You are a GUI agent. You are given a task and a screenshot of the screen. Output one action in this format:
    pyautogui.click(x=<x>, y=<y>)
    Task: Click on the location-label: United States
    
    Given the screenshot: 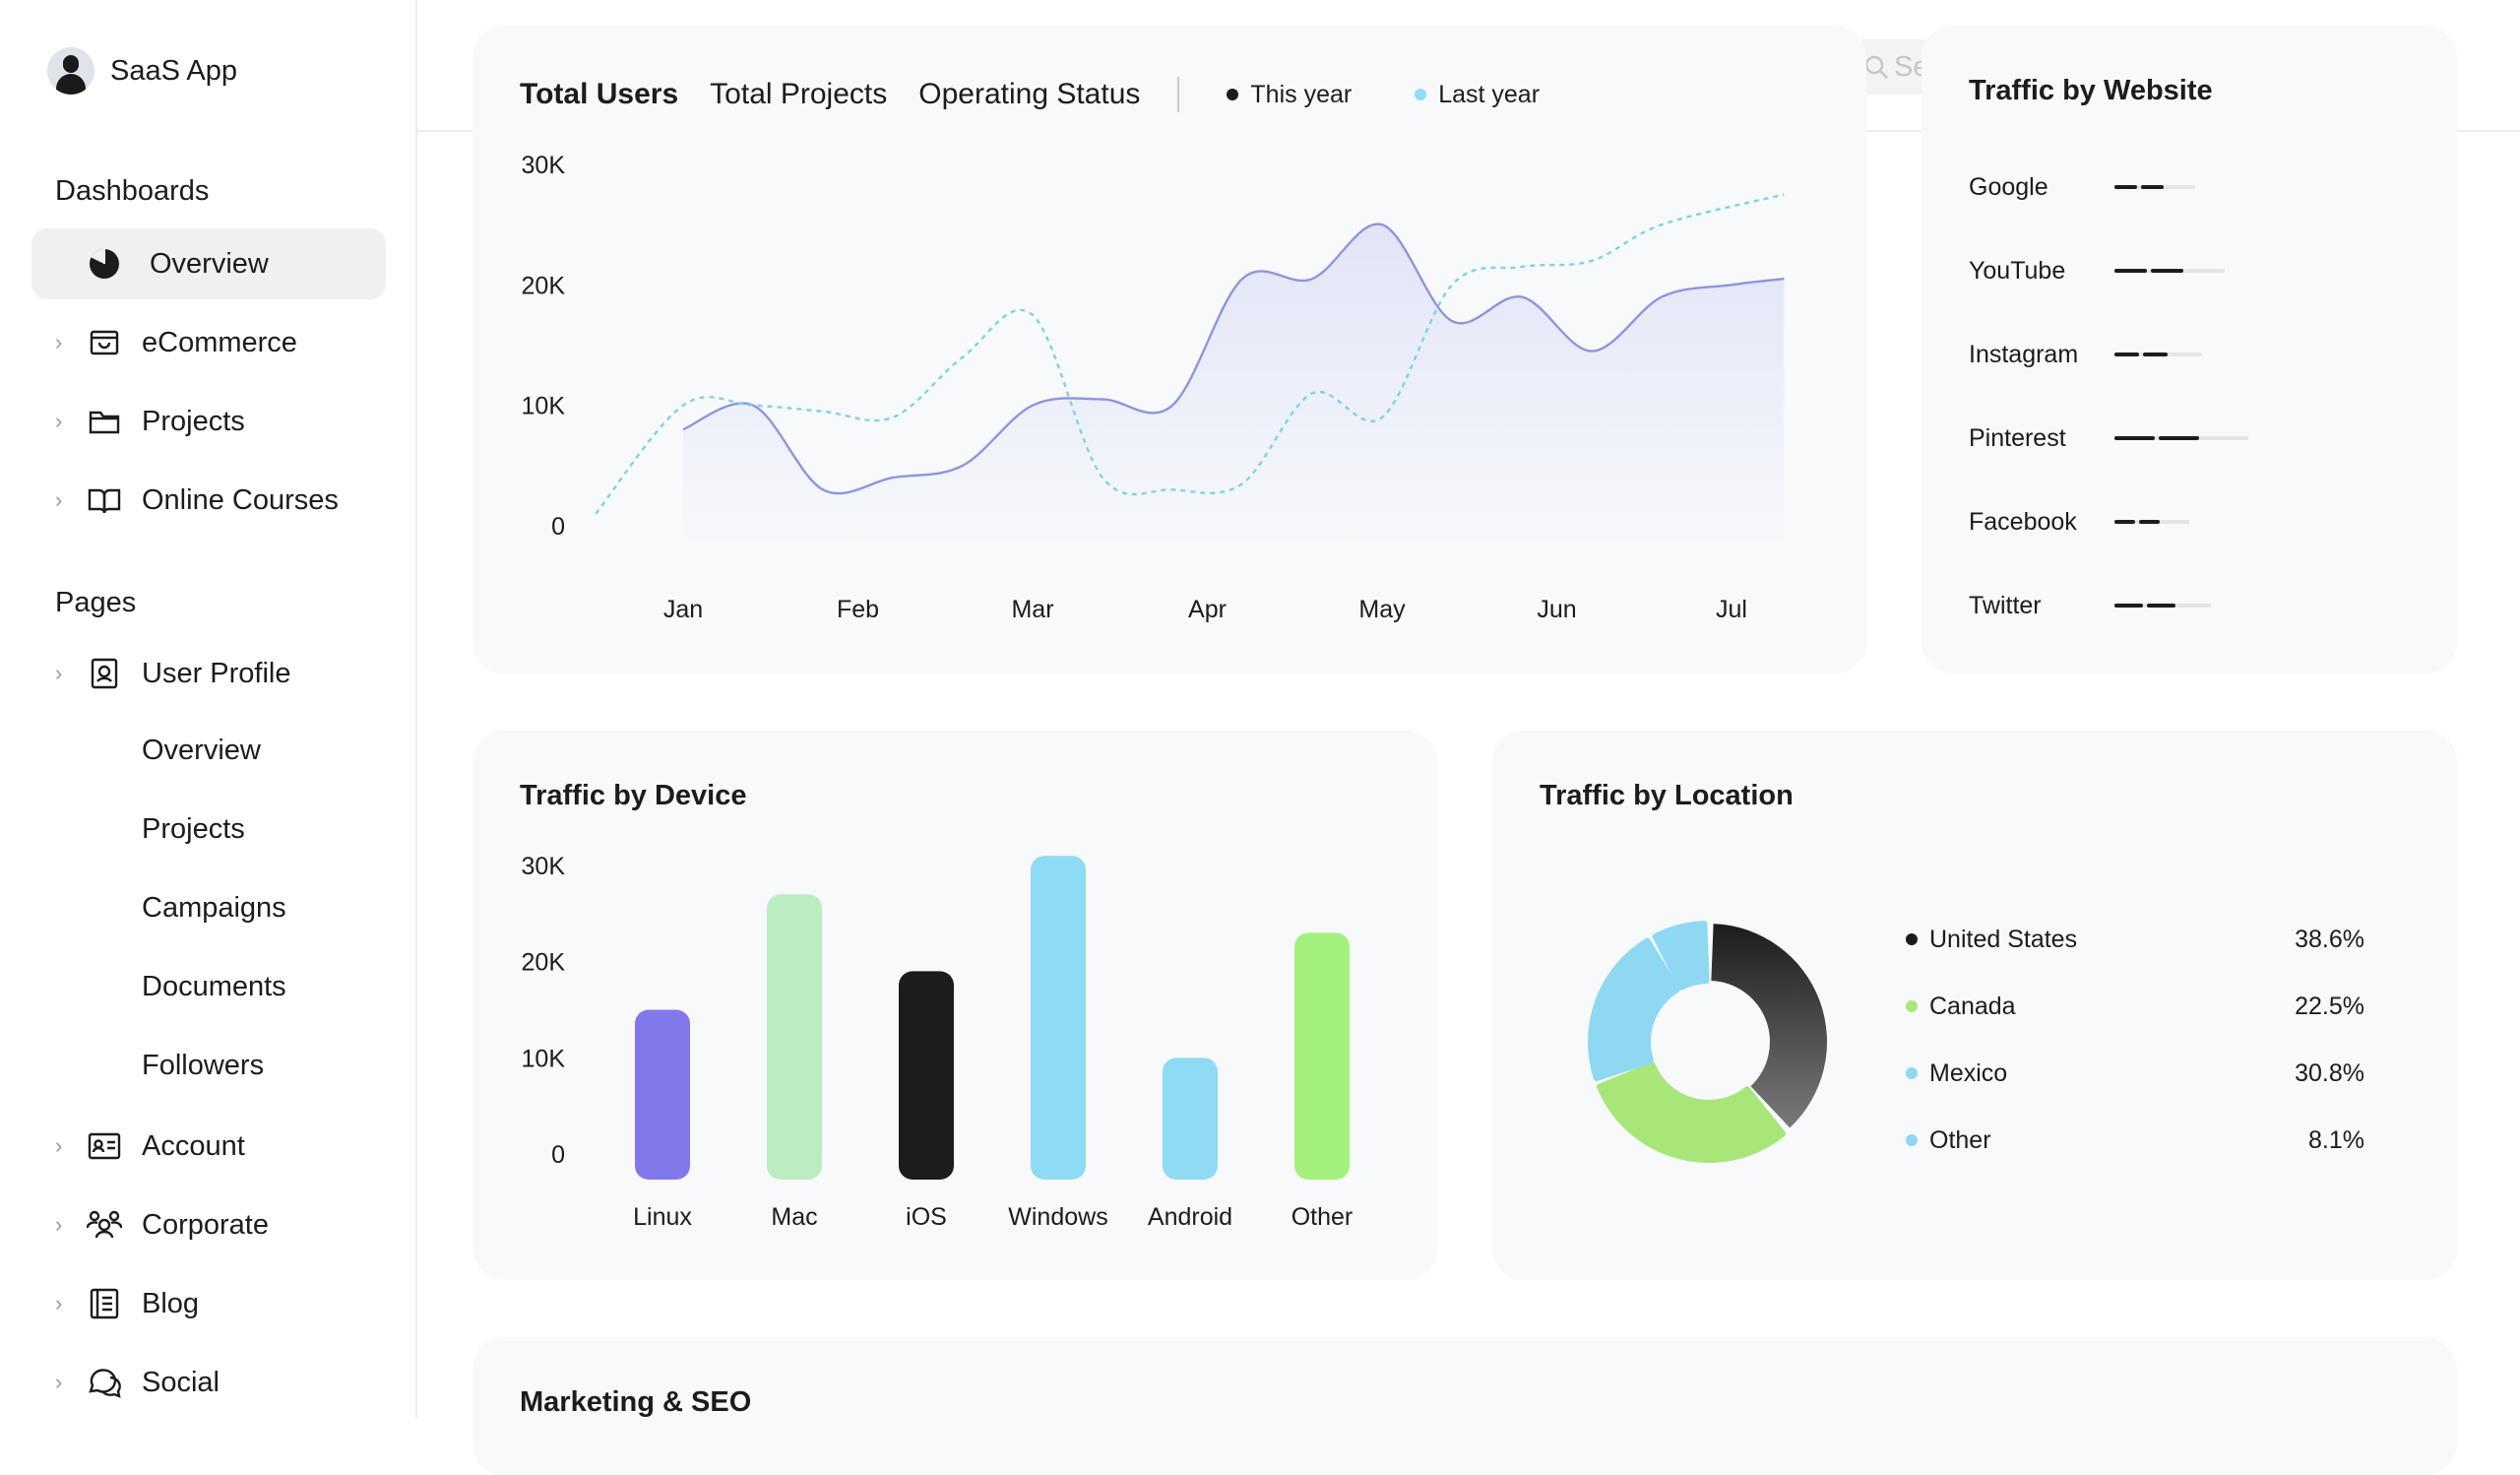 What is the action you would take?
    pyautogui.click(x=2003, y=939)
    